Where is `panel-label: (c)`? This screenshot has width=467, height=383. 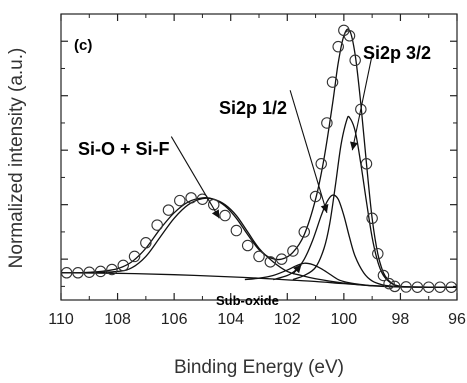 panel-label: (c) is located at coordinates (83, 45).